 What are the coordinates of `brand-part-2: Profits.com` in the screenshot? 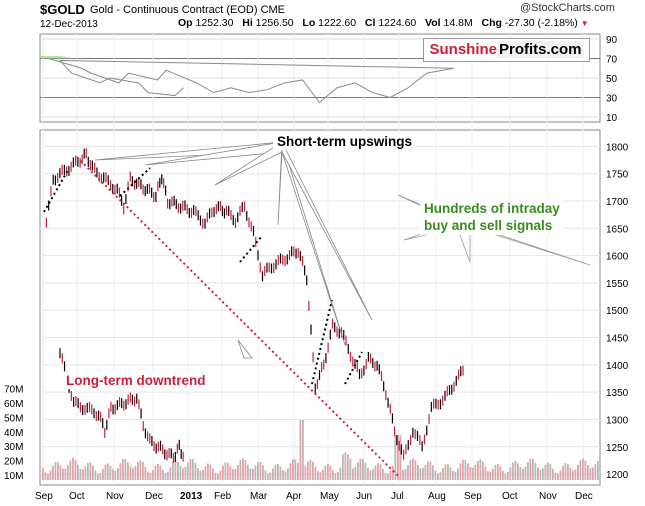 It's located at (540, 49).